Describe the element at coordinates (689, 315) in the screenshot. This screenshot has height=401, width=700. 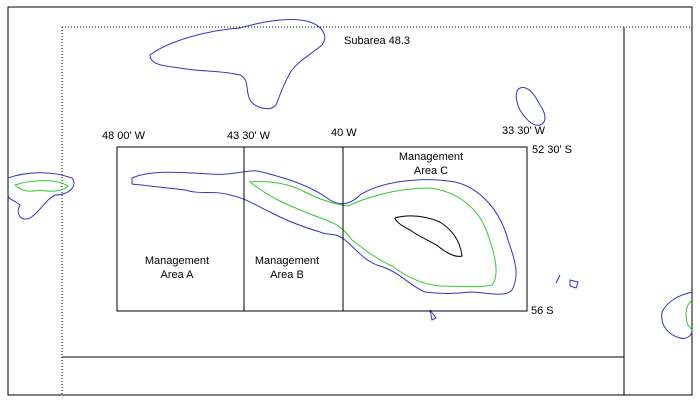
I see `east-shelf` at that location.